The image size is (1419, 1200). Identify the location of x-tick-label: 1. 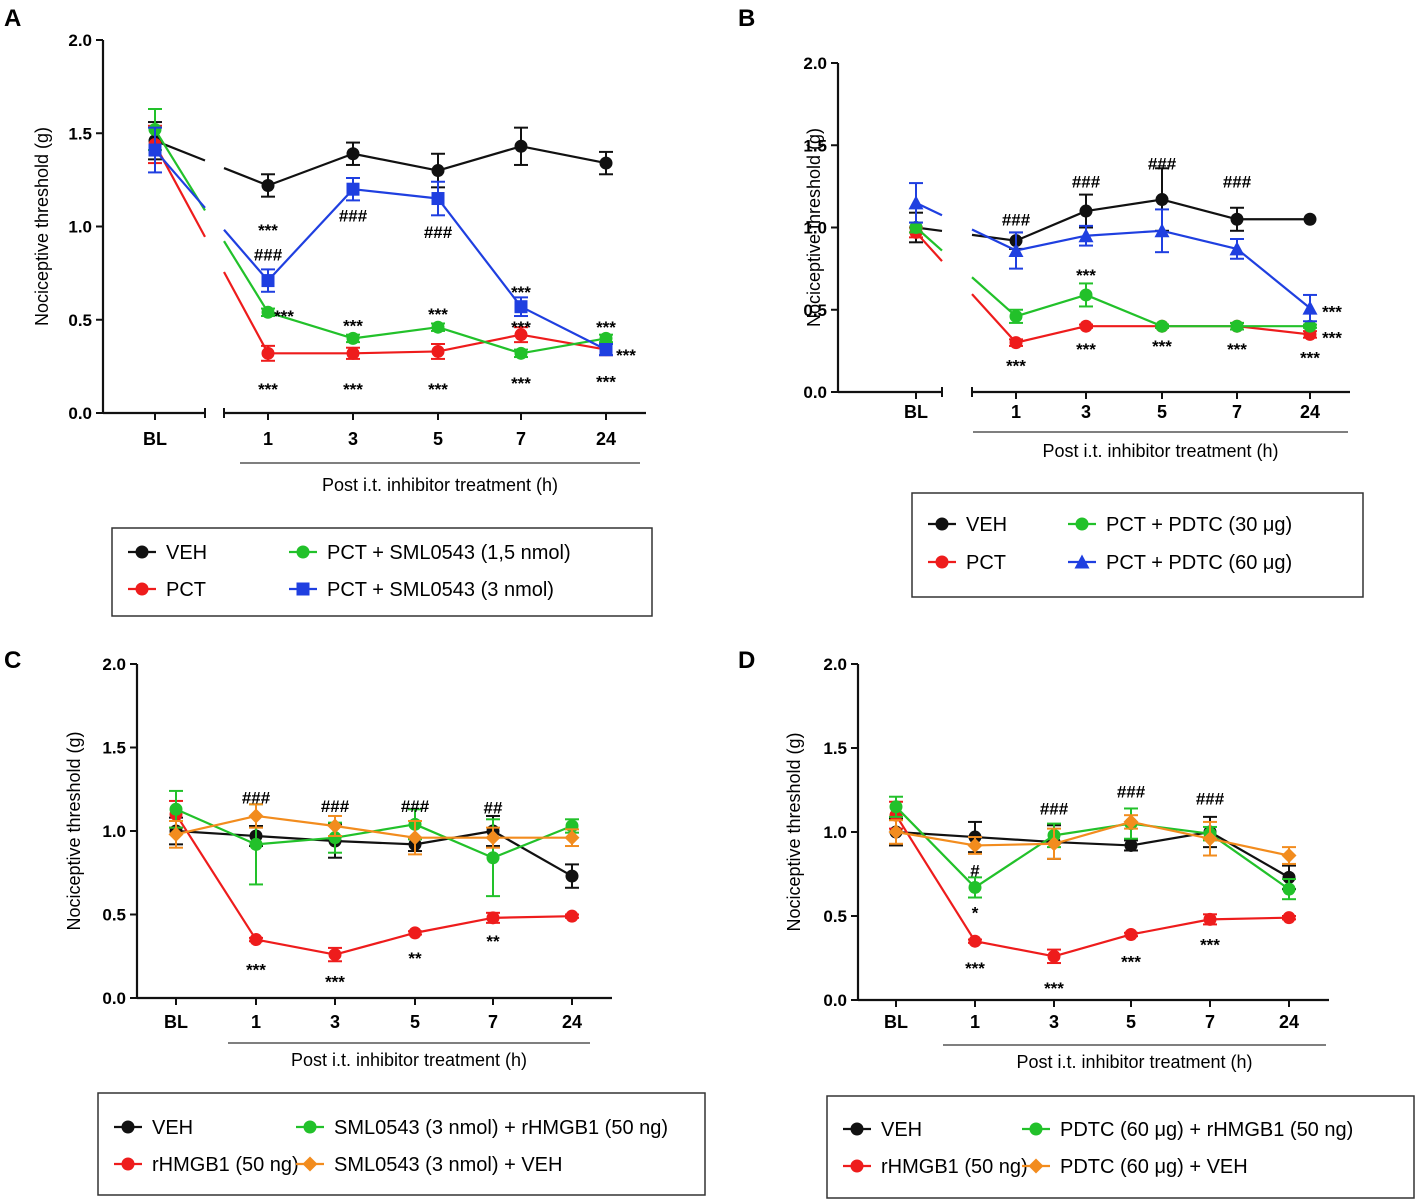
(975, 1022).